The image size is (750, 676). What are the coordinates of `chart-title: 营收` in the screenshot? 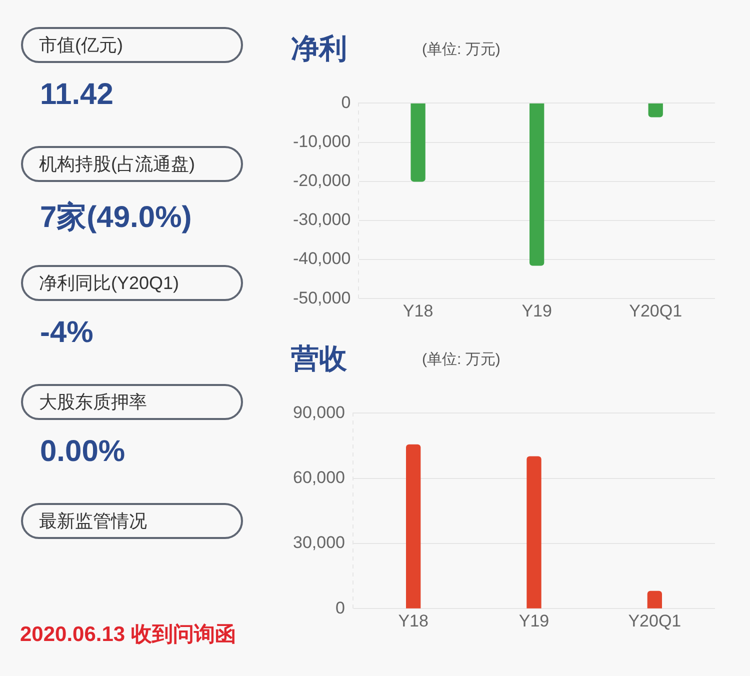 It's located at (319, 359).